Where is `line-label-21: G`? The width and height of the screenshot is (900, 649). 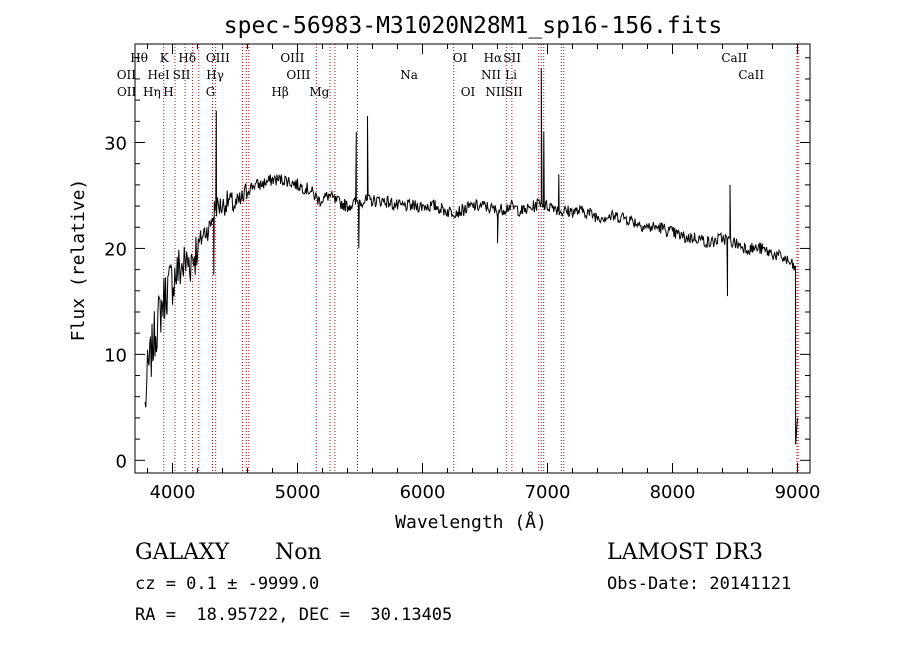
line-label-21: G is located at coordinates (211, 92).